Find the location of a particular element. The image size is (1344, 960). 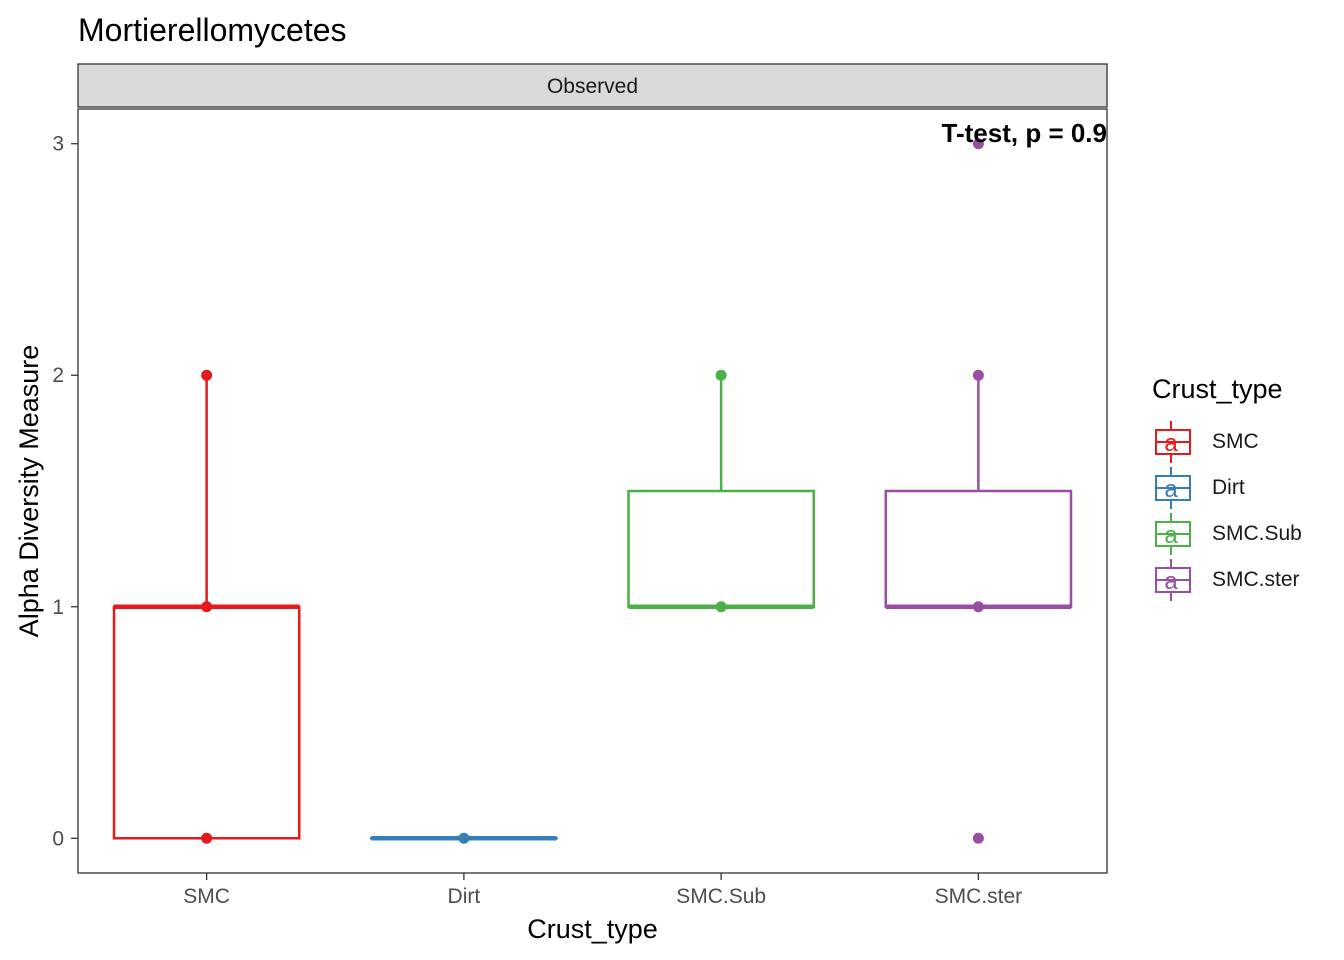

legend-label: SMC.Sub is located at coordinates (1257, 533).